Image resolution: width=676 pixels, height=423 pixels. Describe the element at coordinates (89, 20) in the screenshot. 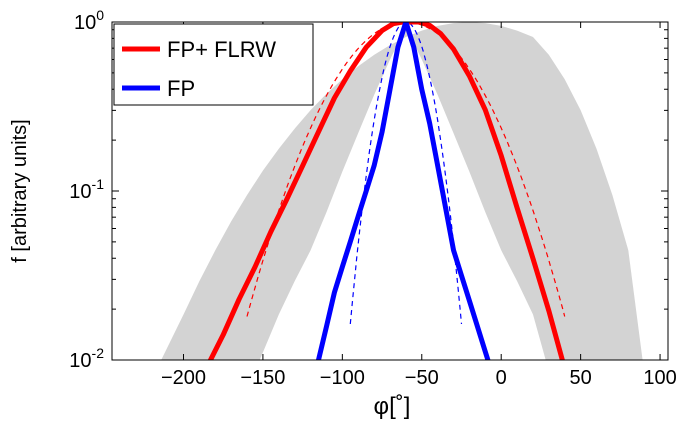

I see `y-tick-label: 10⁰` at that location.